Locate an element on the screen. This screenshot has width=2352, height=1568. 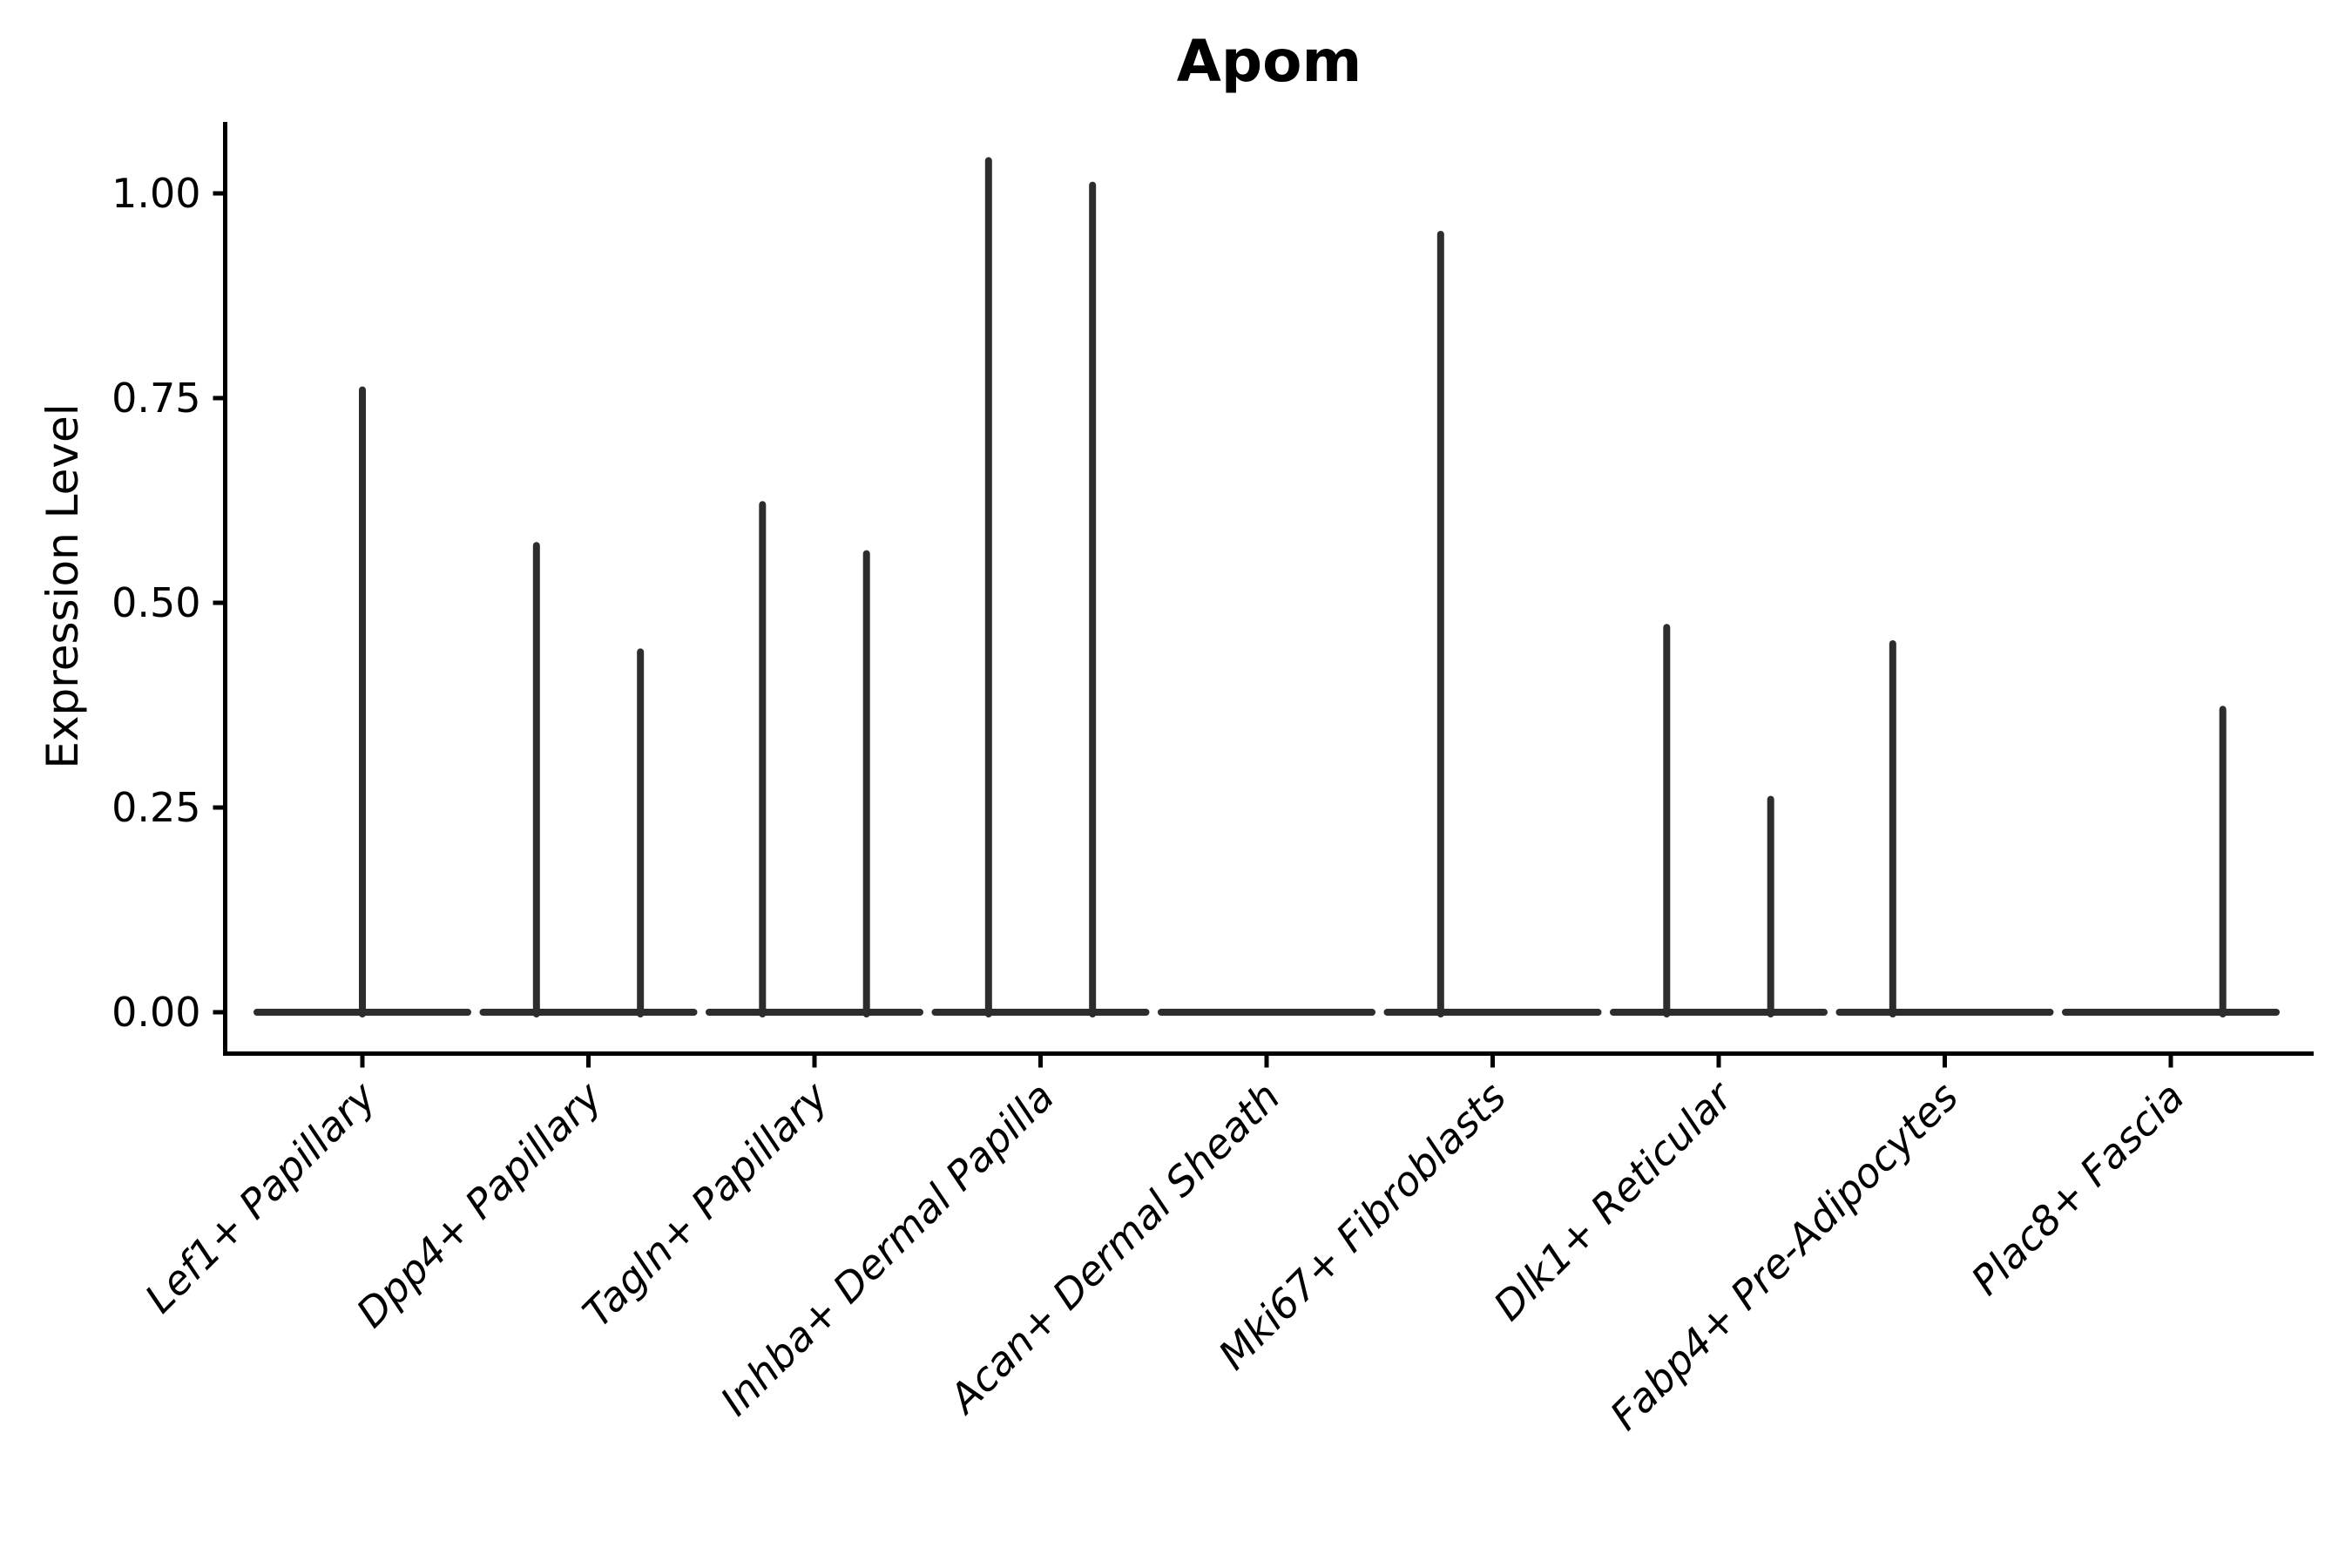
chart-title: Apom is located at coordinates (1269, 61).